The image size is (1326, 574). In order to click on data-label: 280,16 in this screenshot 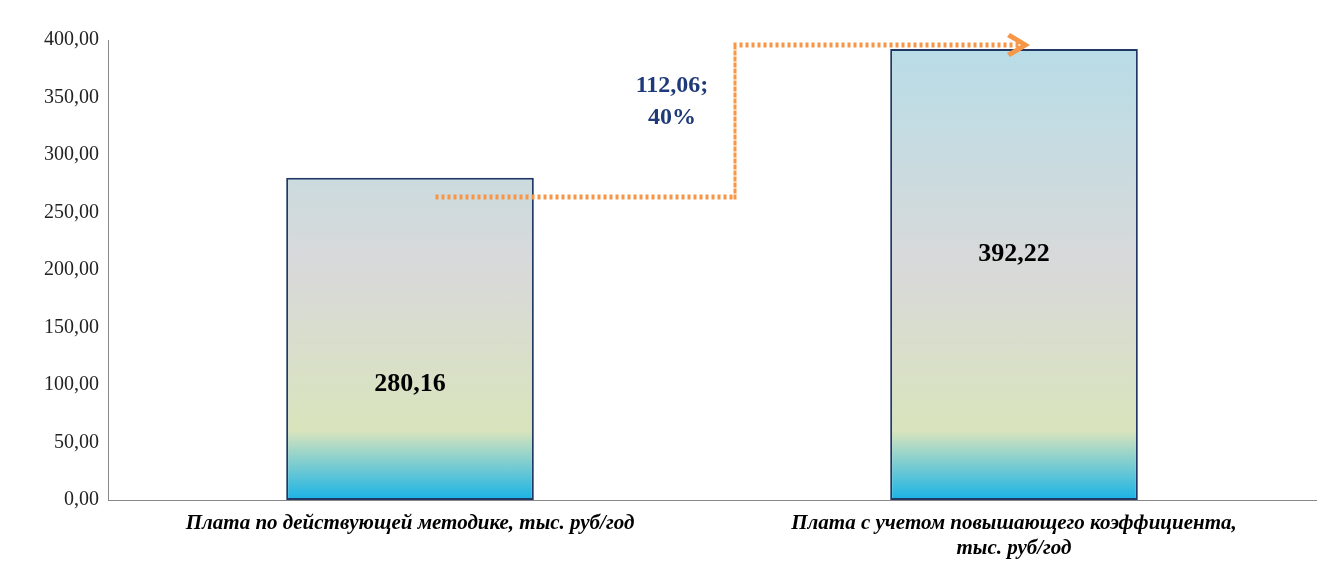, I will do `click(410, 382)`.